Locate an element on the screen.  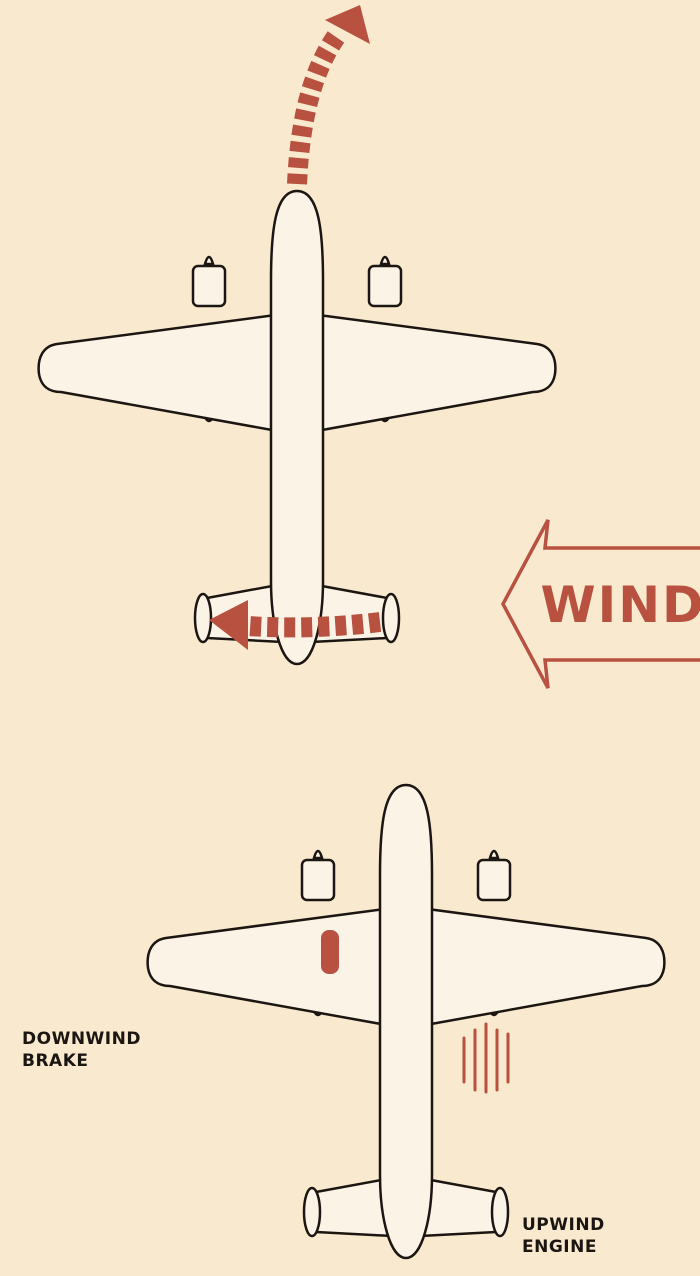
upwind-engine-label: UPWIND ENGINE is located at coordinates (563, 1236).